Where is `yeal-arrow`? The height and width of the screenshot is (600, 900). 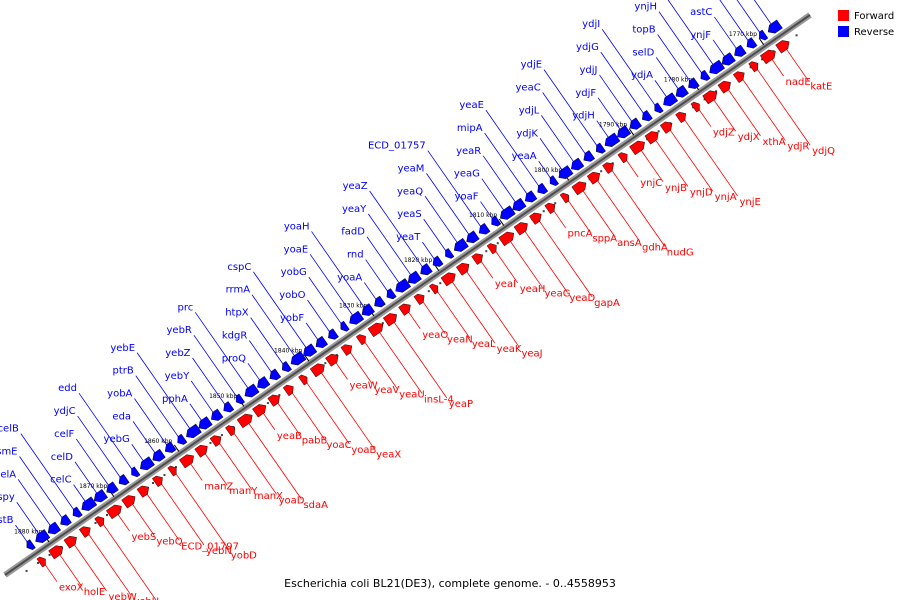
yeal-arrow is located at coordinates (434, 289).